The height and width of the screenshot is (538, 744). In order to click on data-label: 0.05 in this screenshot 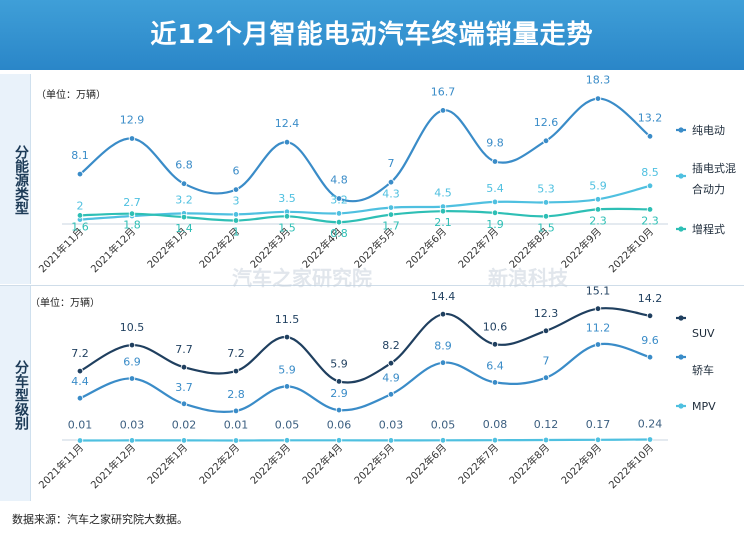, I will do `click(443, 424)`.